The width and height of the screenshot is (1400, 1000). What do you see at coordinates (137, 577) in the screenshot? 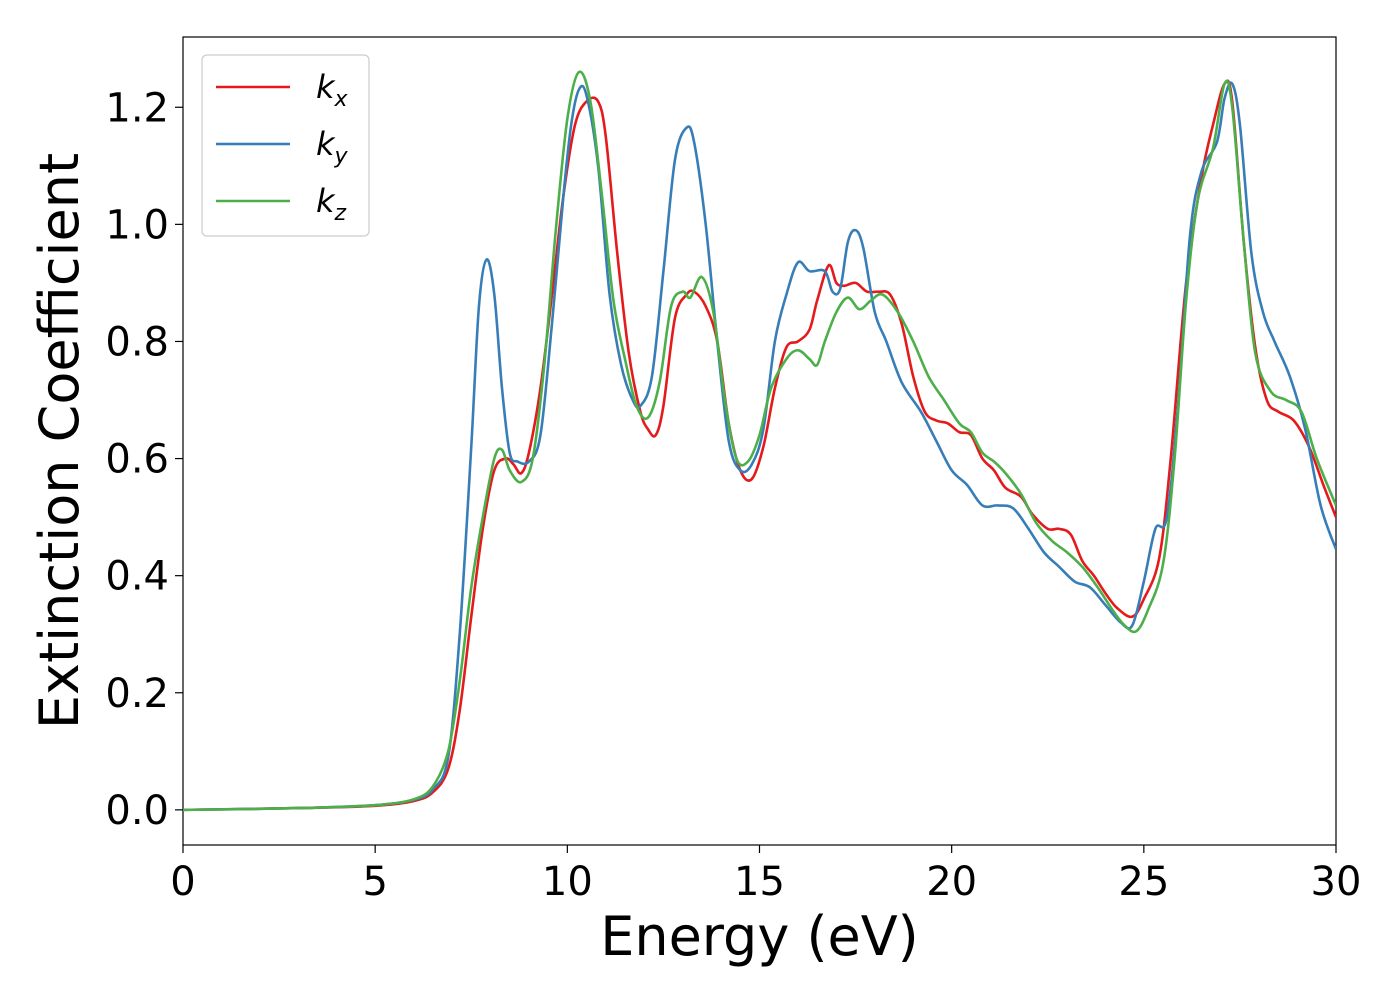
I see `y-tick-label: 0.4` at bounding box center [137, 577].